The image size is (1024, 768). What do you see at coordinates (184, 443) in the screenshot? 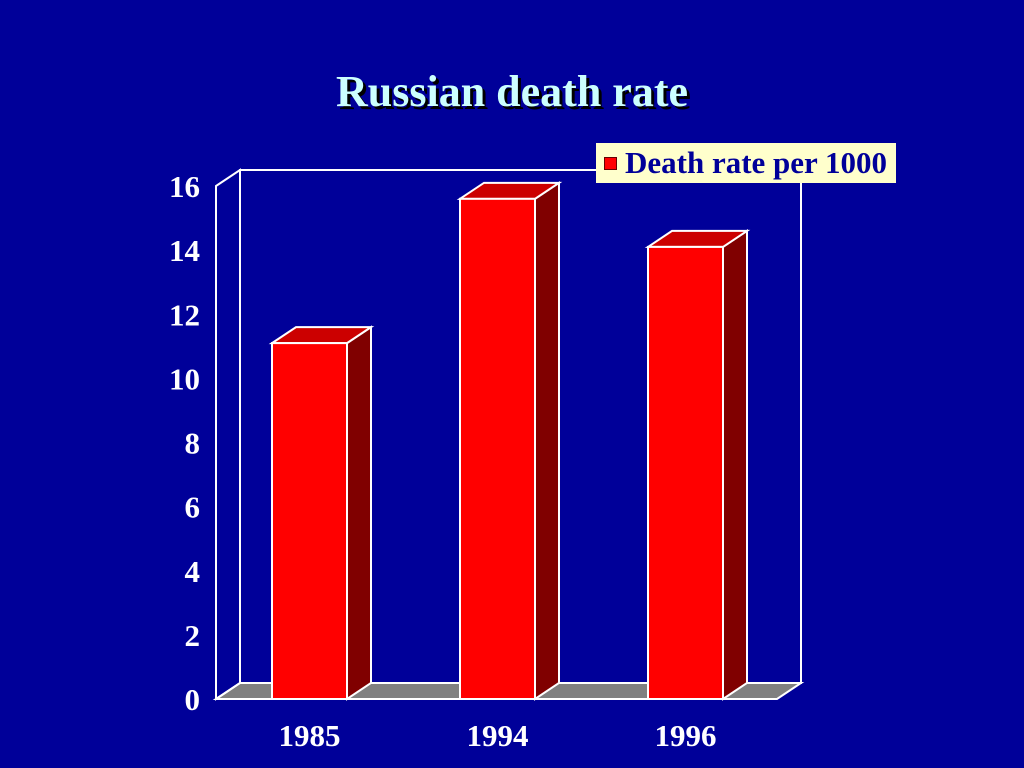
I see `y-axis-ticks: 0 2 4 6 8 10 12 14 16` at bounding box center [184, 443].